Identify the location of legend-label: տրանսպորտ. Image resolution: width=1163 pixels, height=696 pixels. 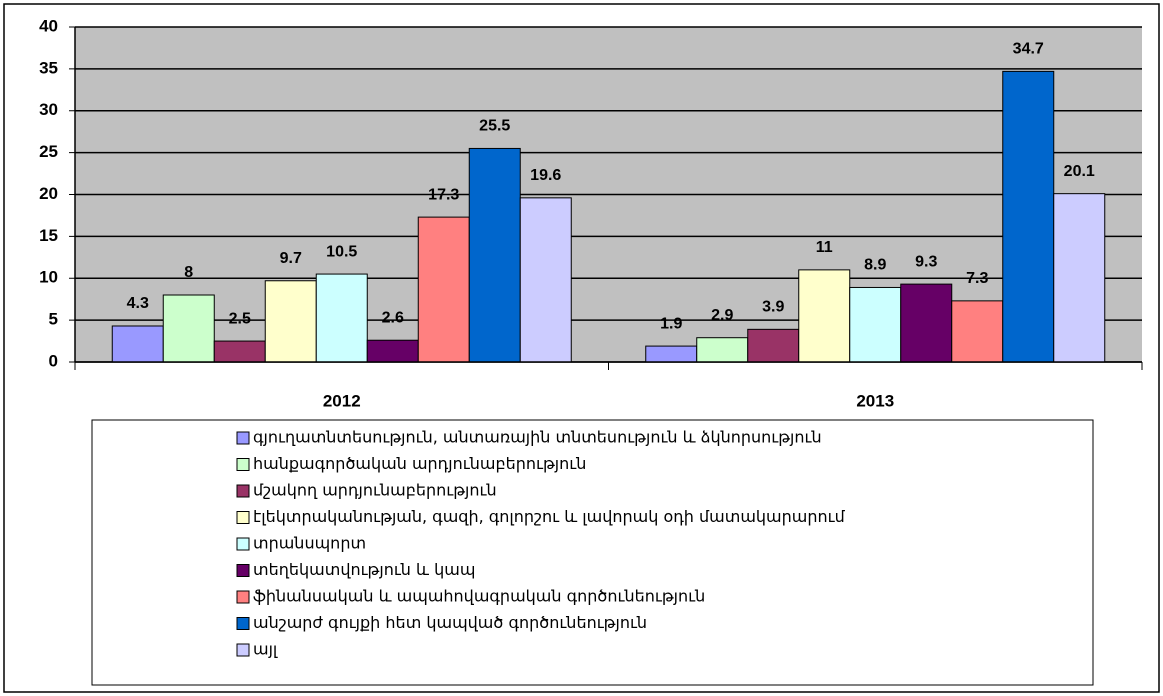
(309, 543).